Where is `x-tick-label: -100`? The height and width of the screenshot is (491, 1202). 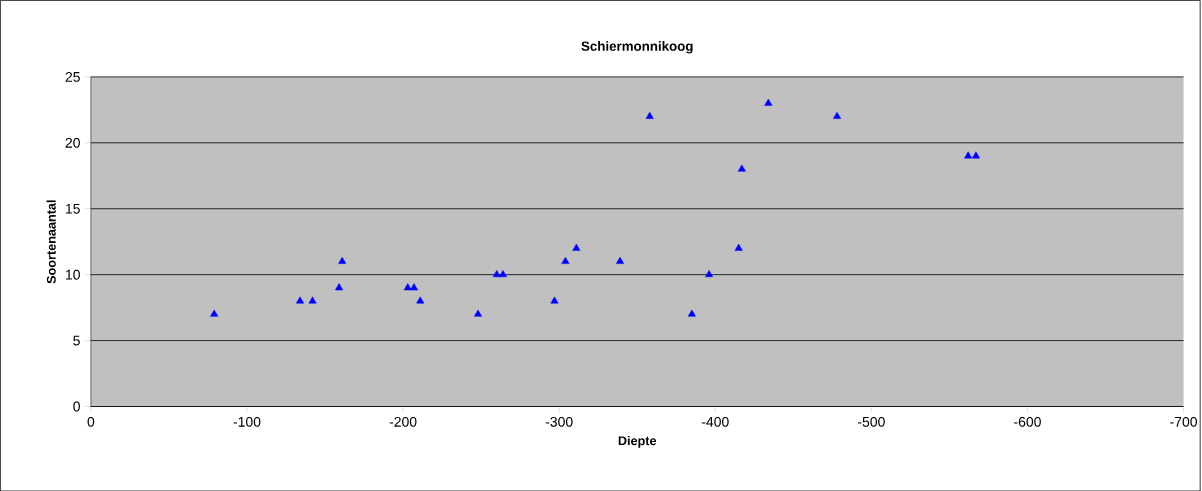 x-tick-label: -100 is located at coordinates (247, 421).